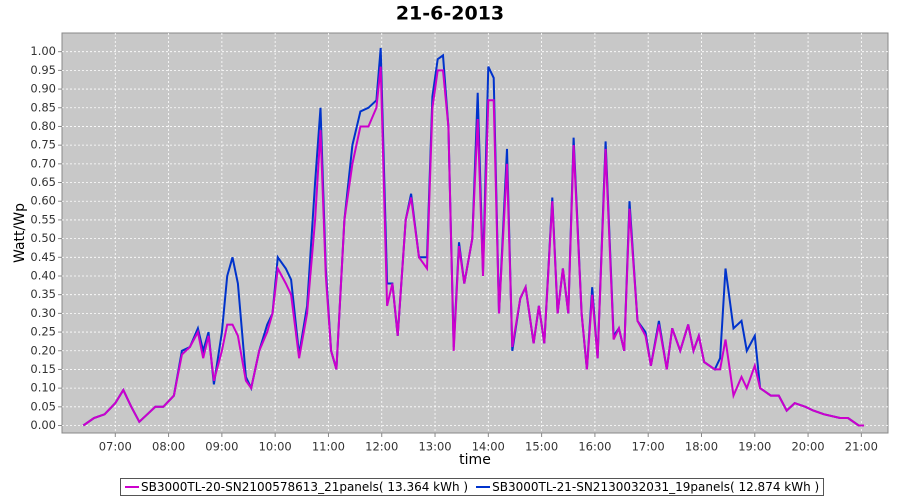 Image resolution: width=900 pixels, height=500 pixels. What do you see at coordinates (807, 447) in the screenshot?
I see `x-tick-label: 20:00` at bounding box center [807, 447].